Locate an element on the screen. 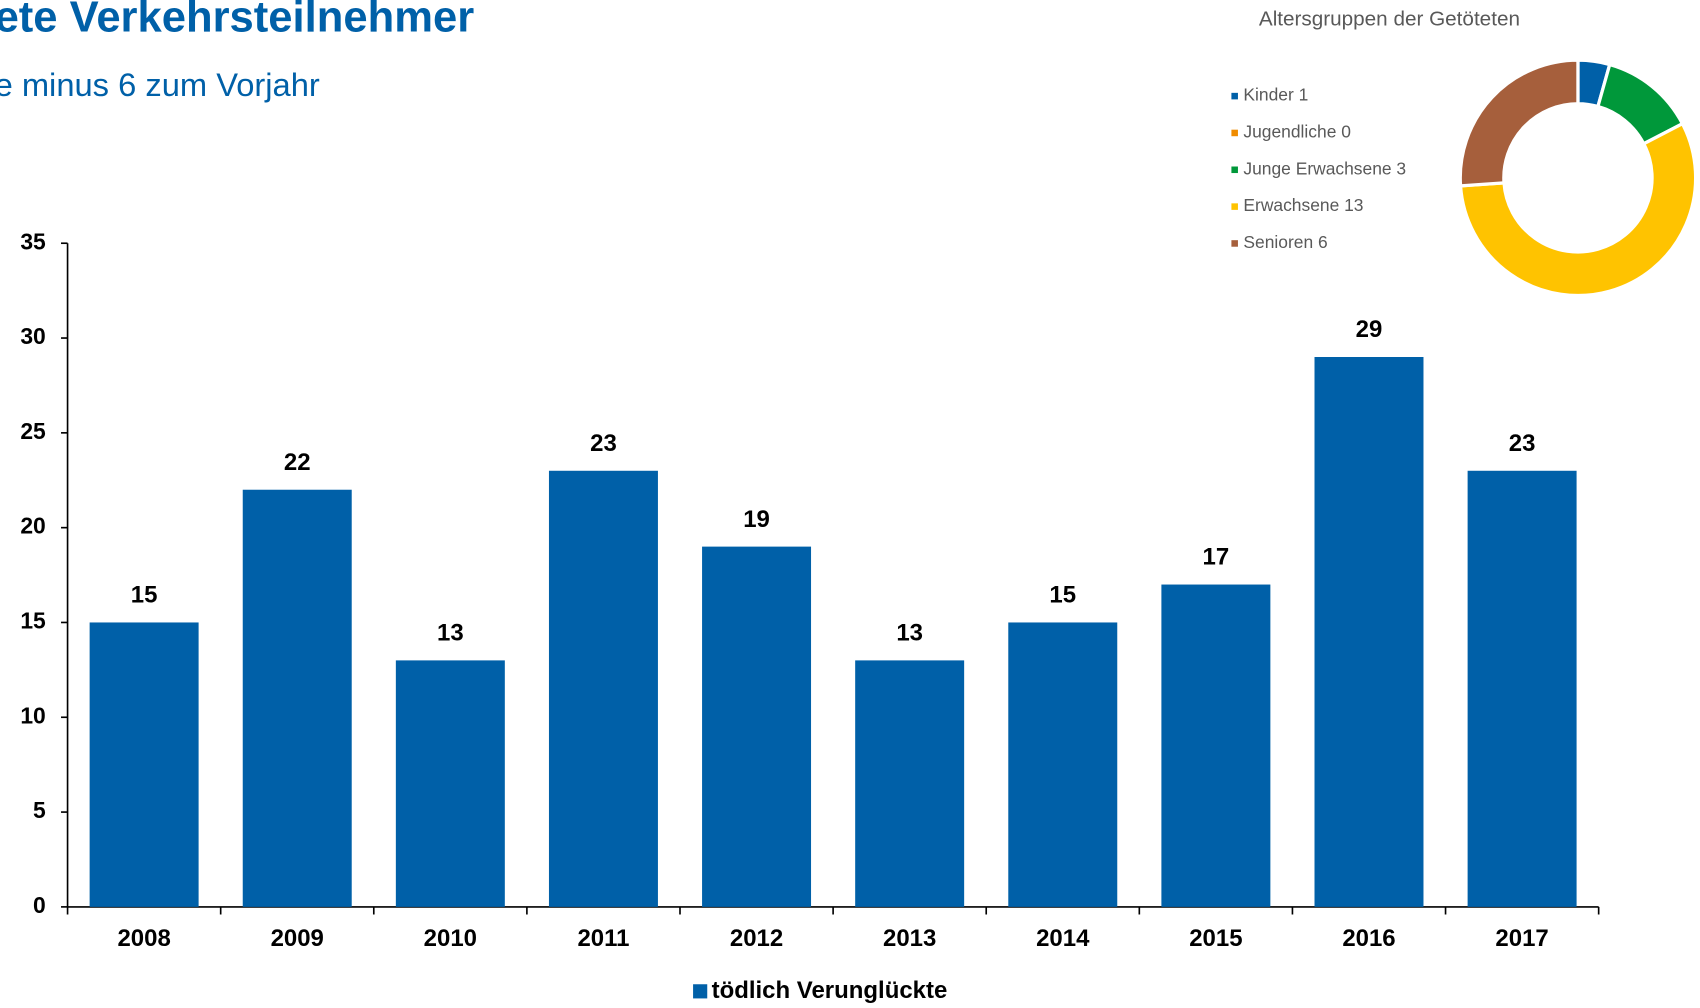 This screenshot has width=1700, height=1008. x-tick-label: 2009 is located at coordinates (297, 938).